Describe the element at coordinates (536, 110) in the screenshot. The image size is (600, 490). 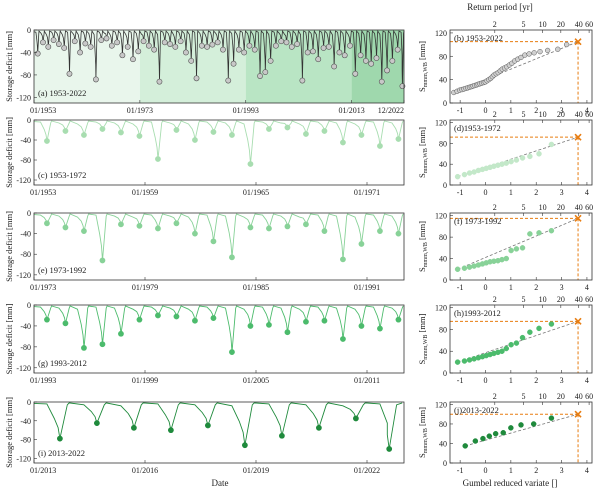
I see `x-tick-label: 2` at that location.